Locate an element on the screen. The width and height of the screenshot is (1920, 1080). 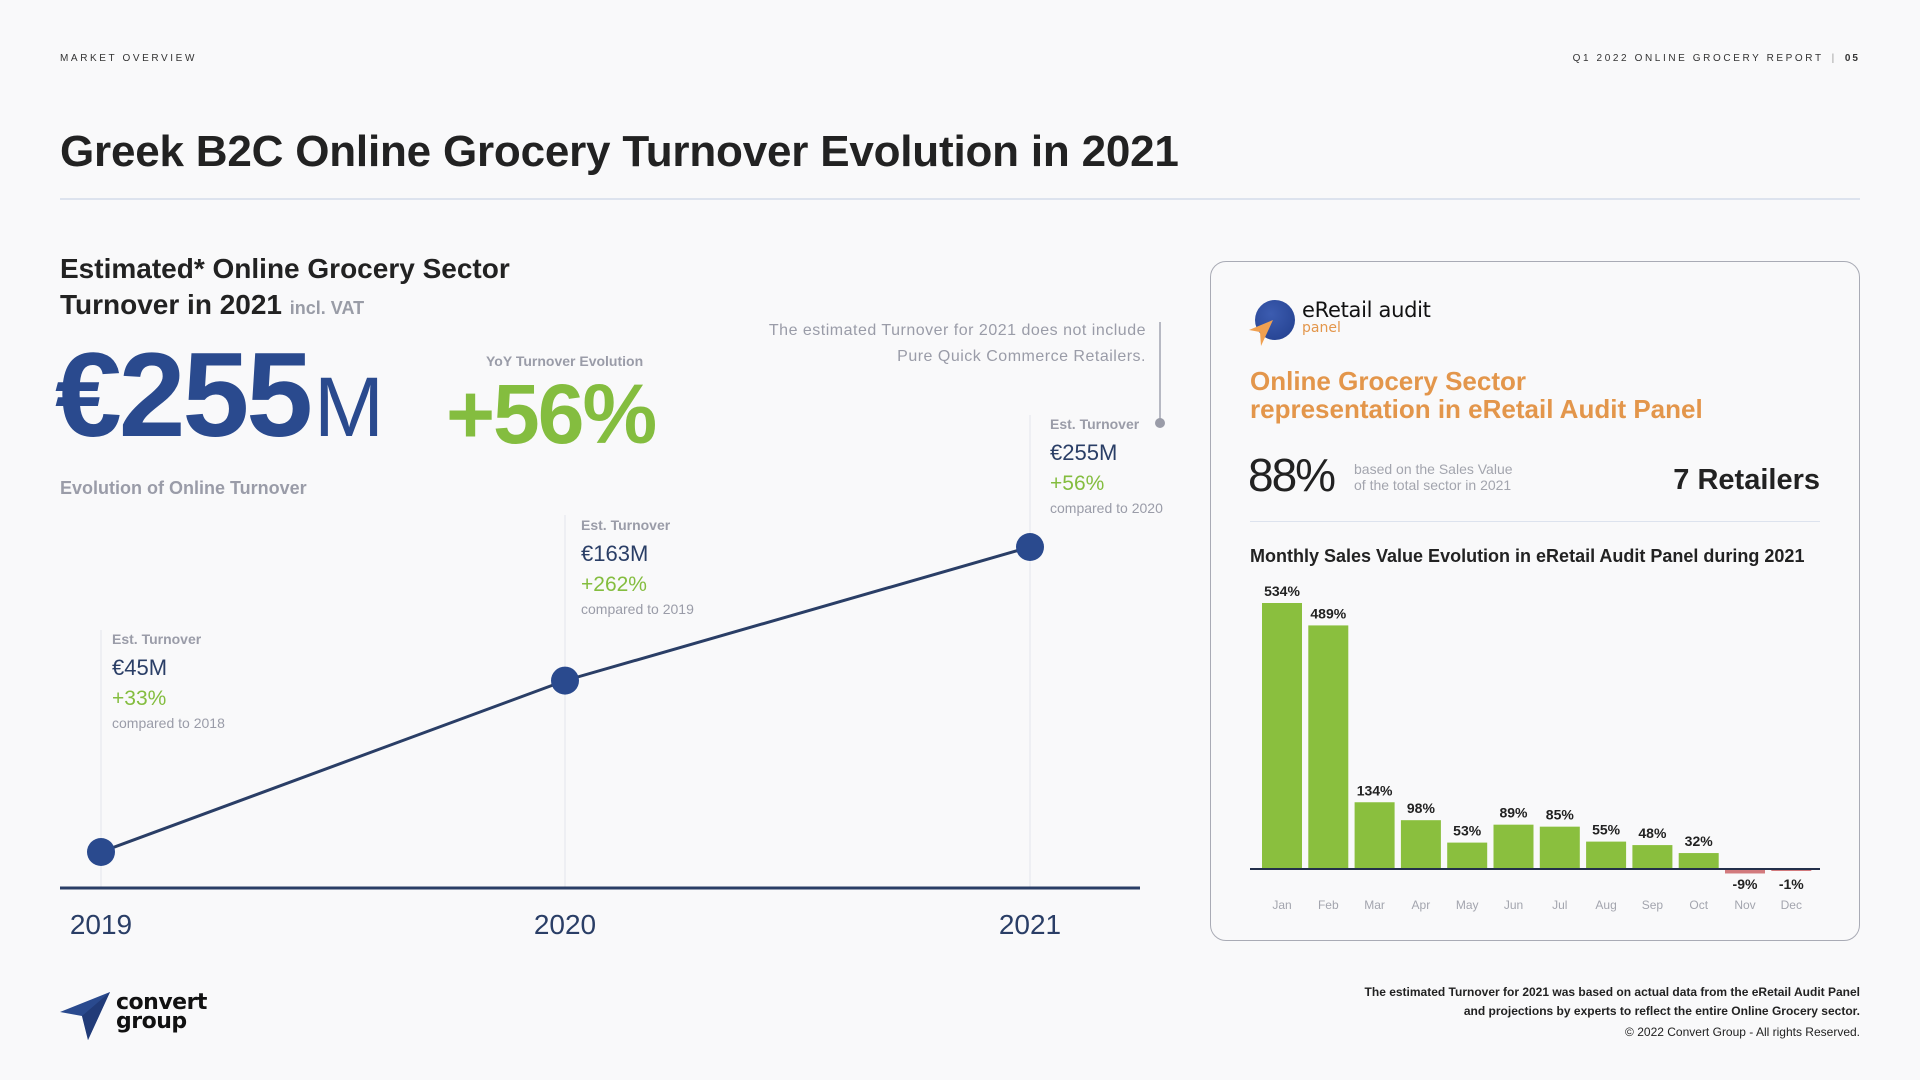
bar-Sep is located at coordinates (1652, 857).